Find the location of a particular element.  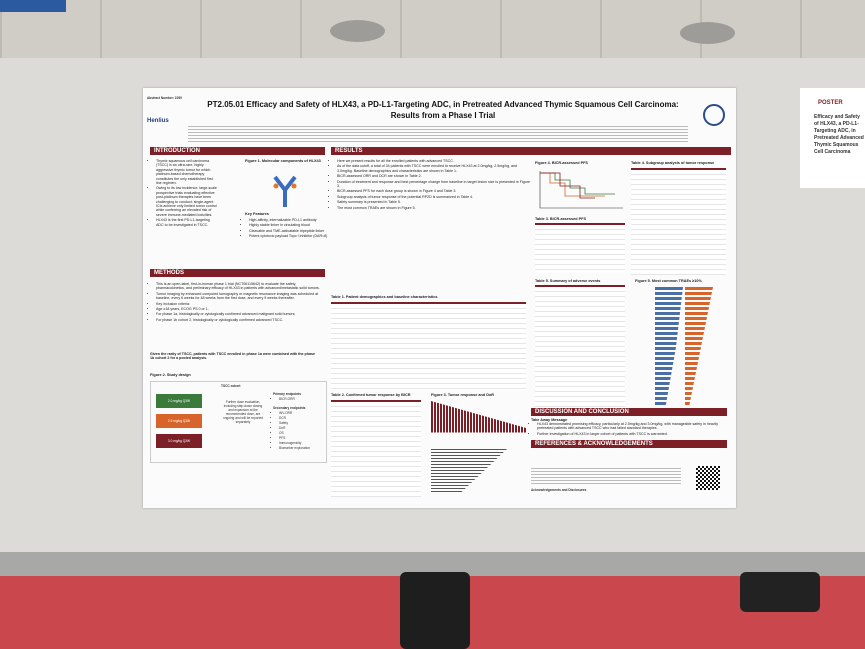

section-heading: METHODS is located at coordinates (237, 273).